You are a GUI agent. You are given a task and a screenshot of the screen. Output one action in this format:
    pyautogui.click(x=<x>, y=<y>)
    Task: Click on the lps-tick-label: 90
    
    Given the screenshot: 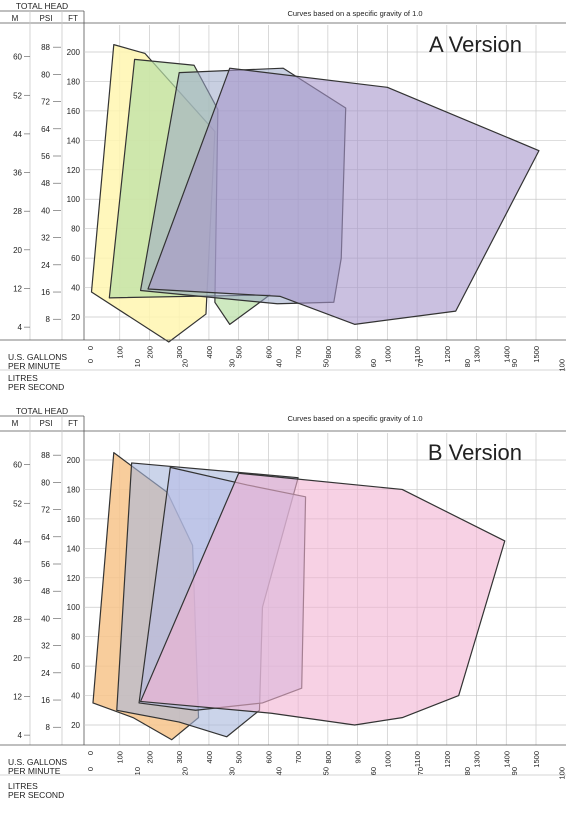 What is the action you would take?
    pyautogui.click(x=514, y=363)
    